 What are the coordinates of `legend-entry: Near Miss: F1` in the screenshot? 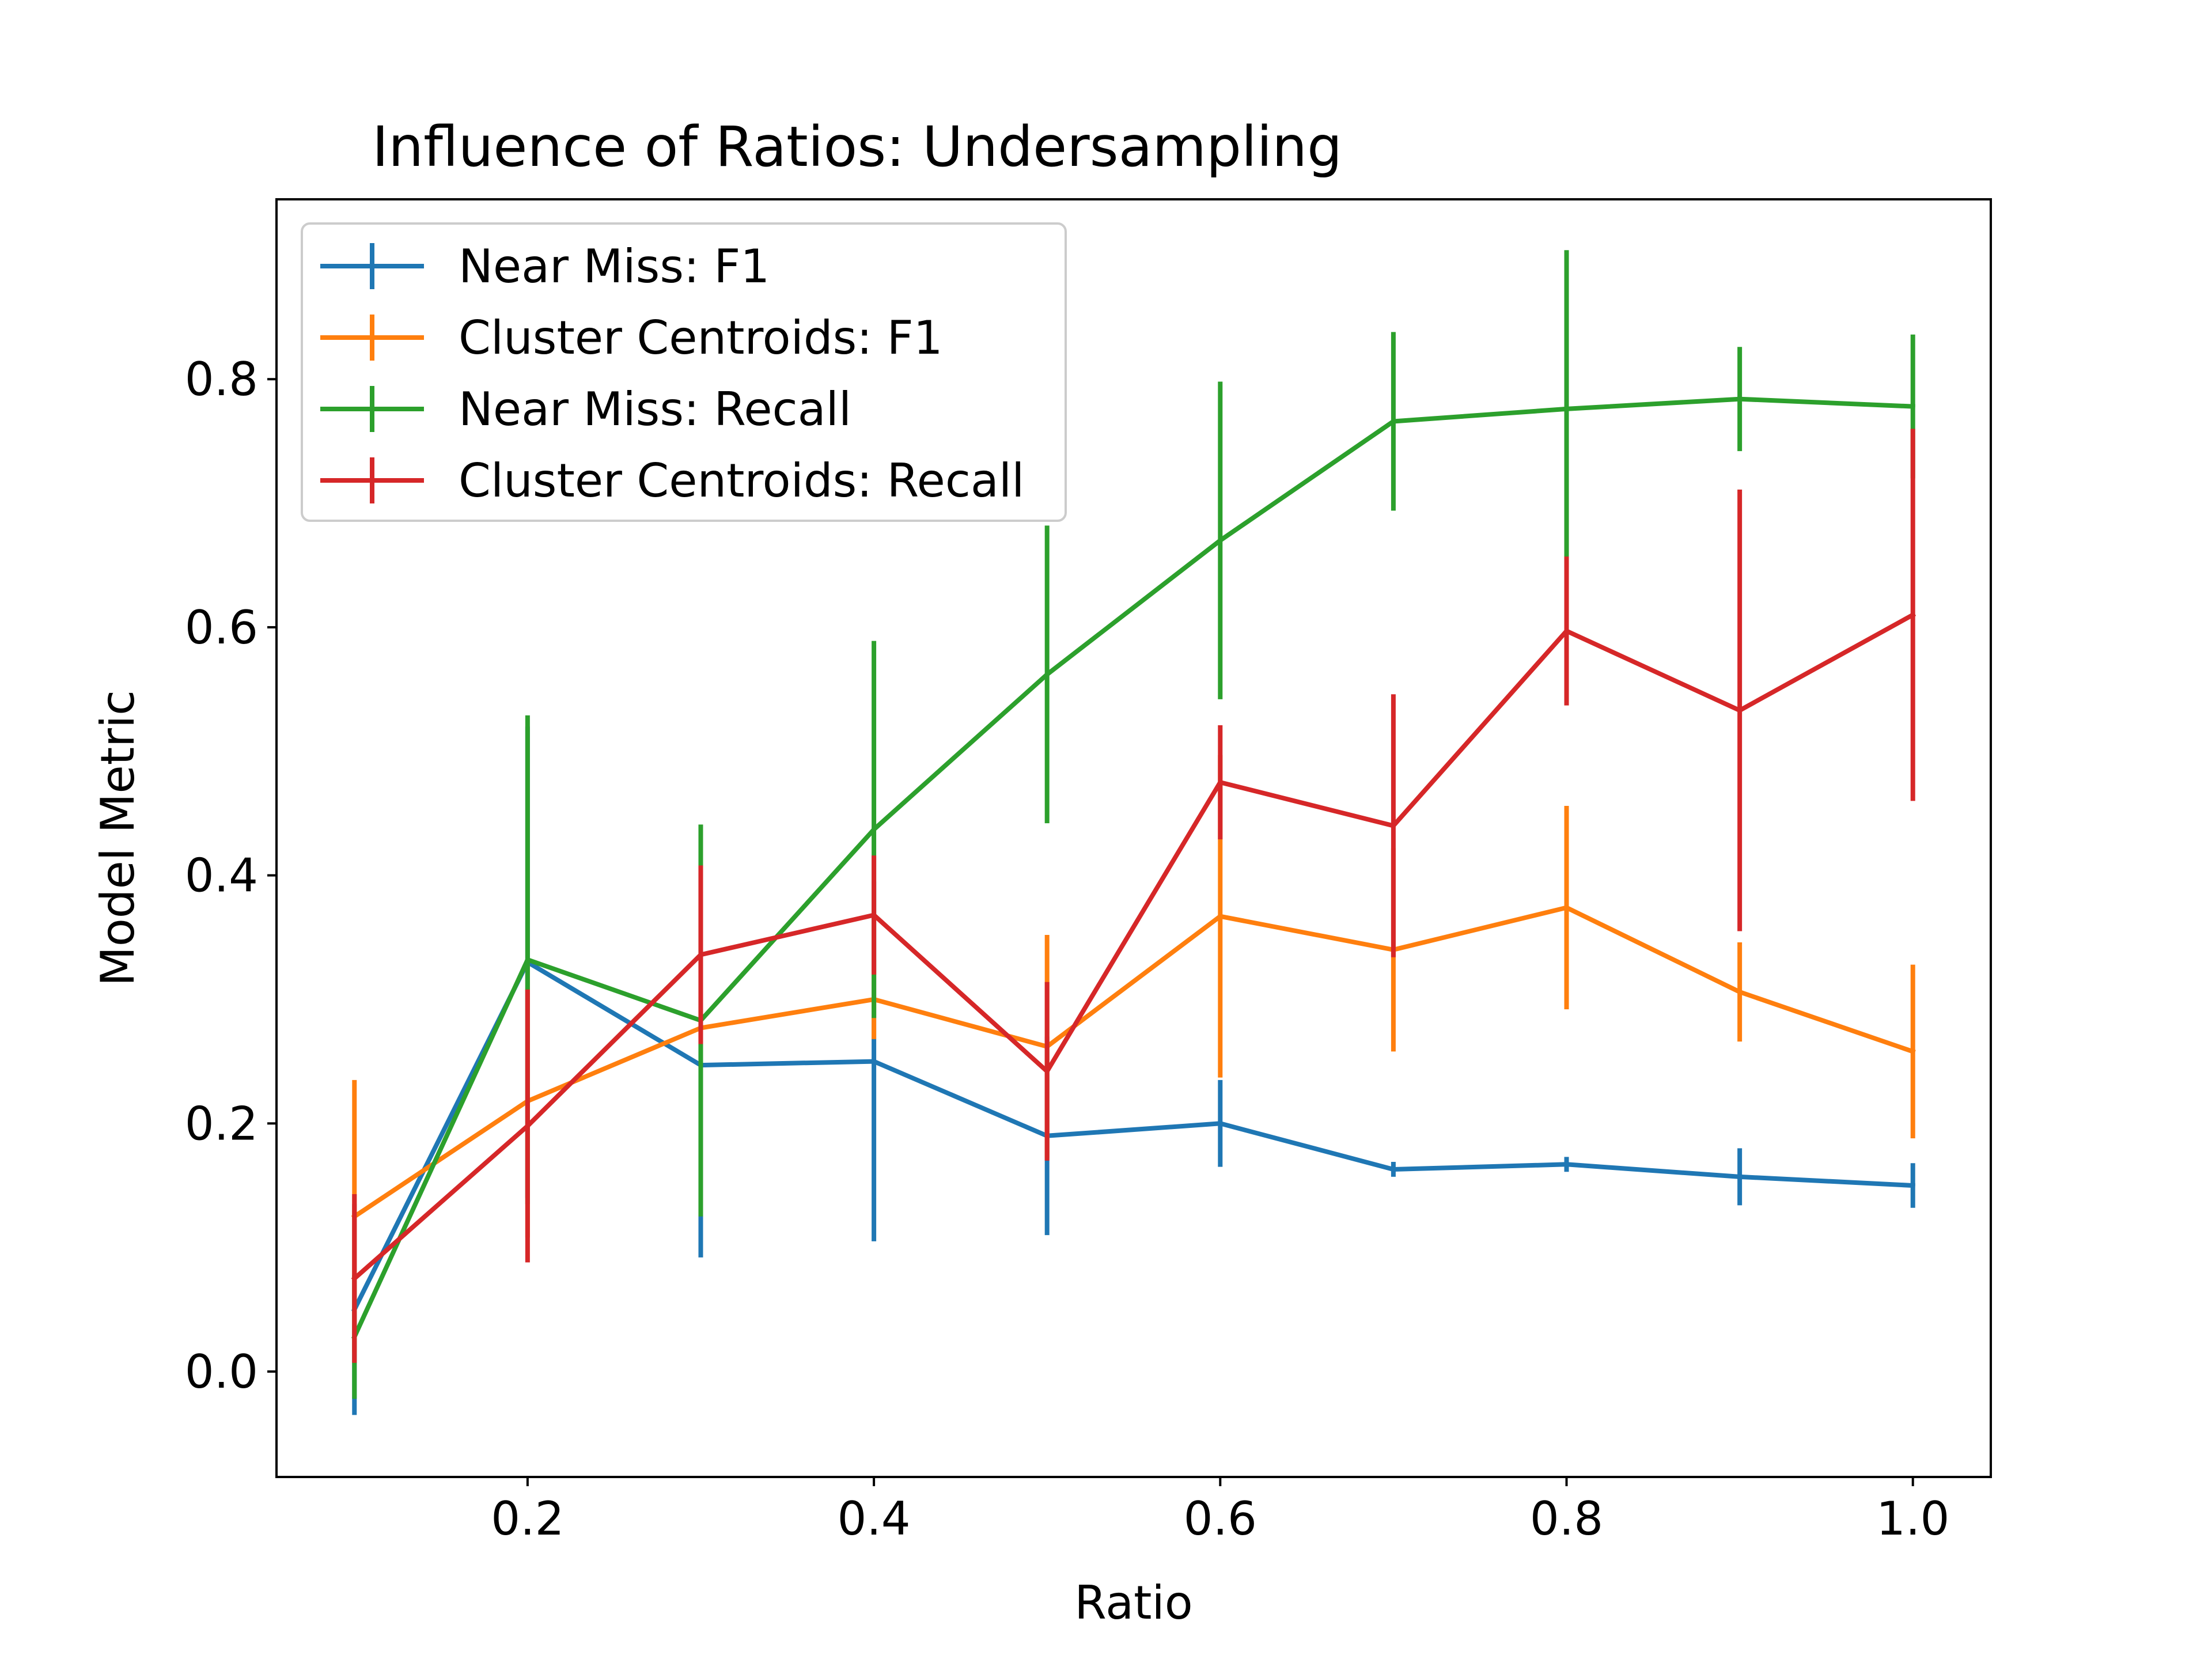 It's located at (545, 266).